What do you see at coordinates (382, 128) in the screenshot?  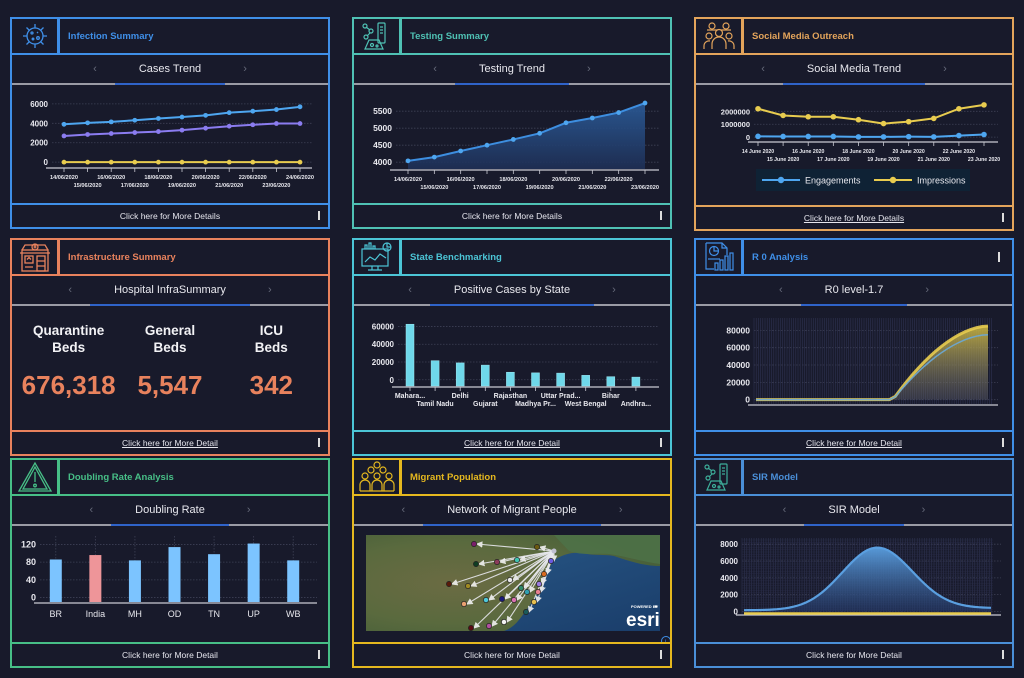 I see `y-tick-label: 5000` at bounding box center [382, 128].